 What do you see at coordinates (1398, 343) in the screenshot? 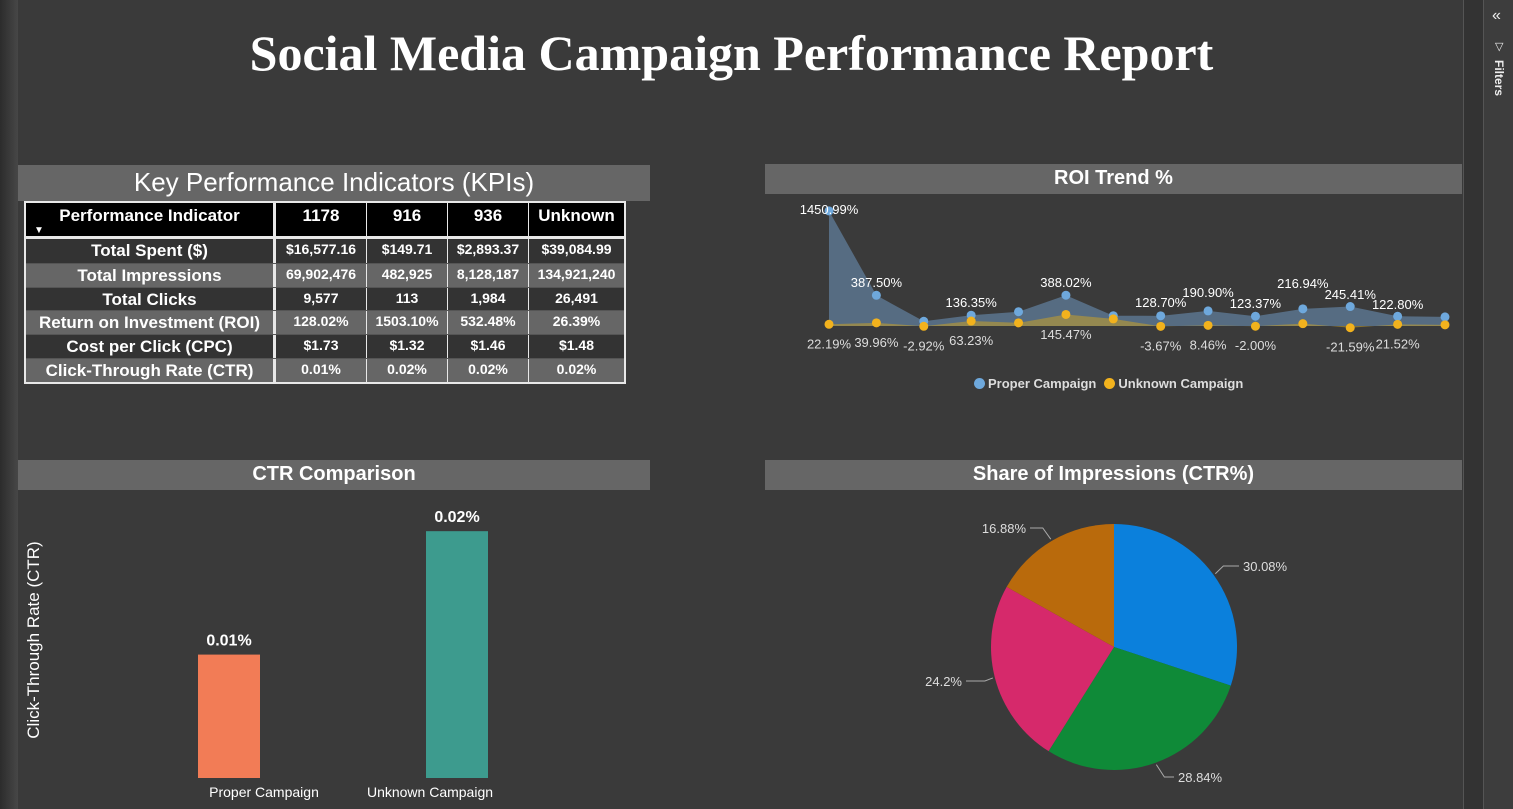
I see `data-label: 21.52%` at bounding box center [1398, 343].